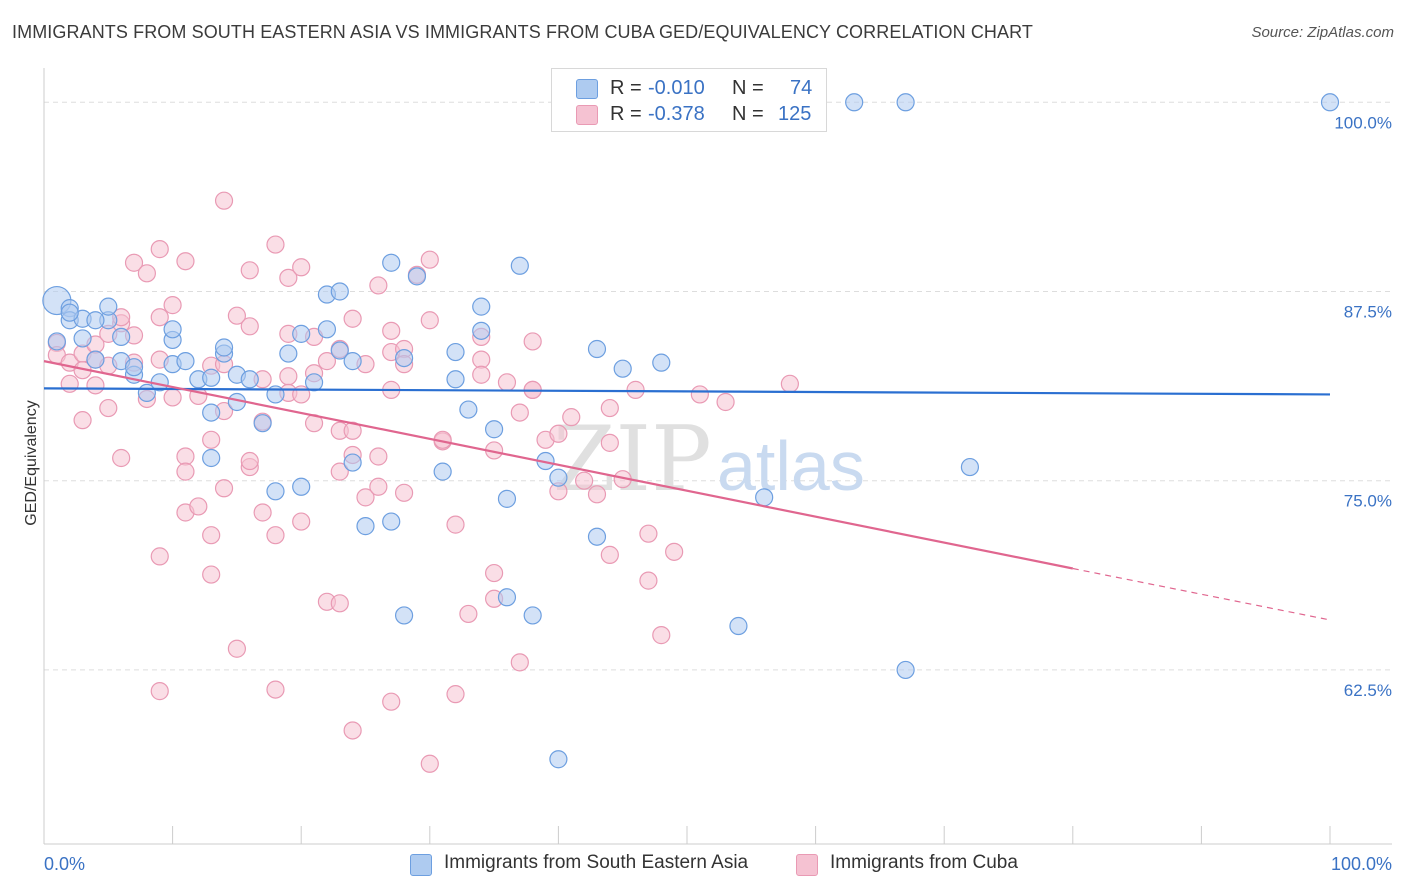 The height and width of the screenshot is (892, 1406). Describe the element at coordinates (587, 89) in the screenshot. I see `legend-swatch-sea` at that location.